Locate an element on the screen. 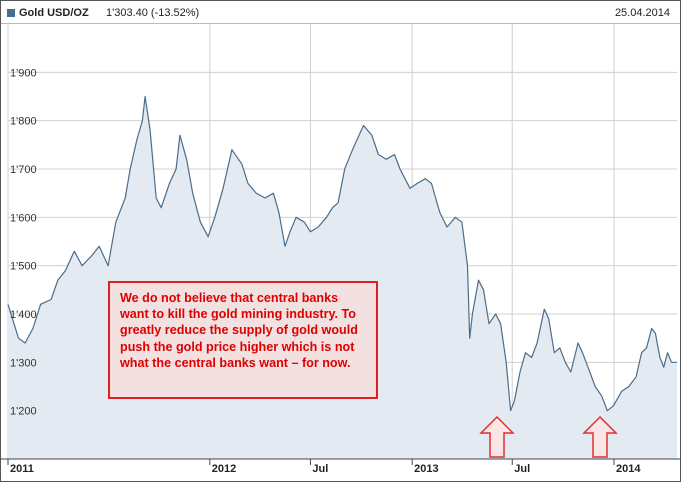 The image size is (681, 482). y-tick-label: 1'800 is located at coordinates (23, 122).